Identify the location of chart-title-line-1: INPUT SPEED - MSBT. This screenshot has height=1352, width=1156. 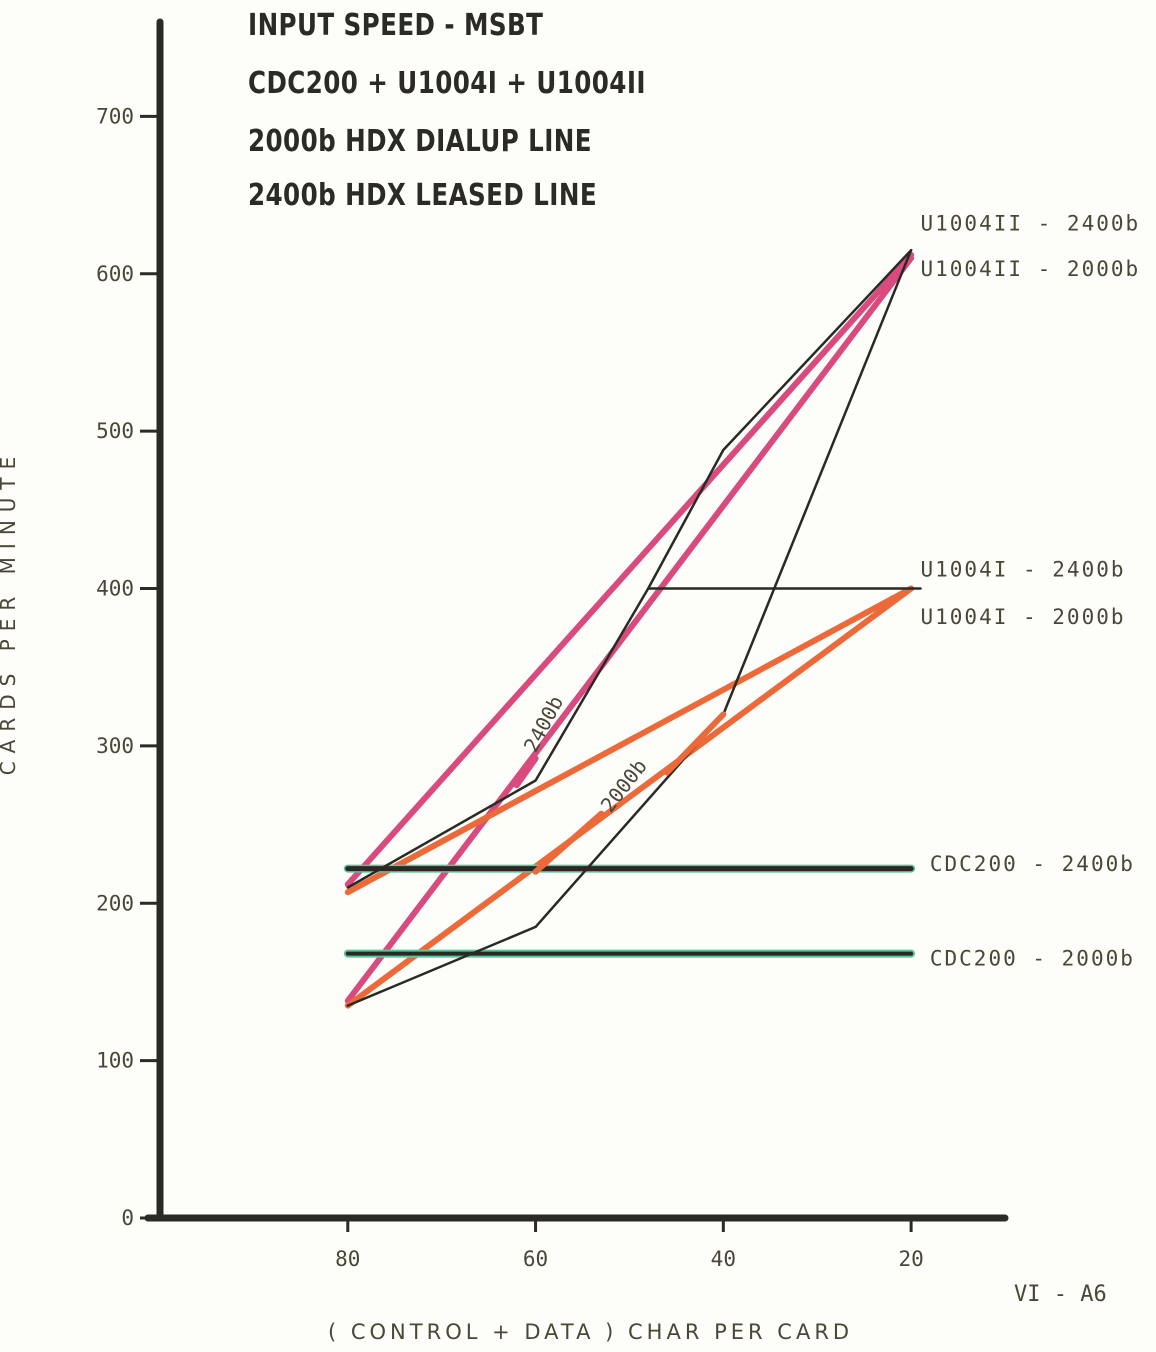
(396, 25).